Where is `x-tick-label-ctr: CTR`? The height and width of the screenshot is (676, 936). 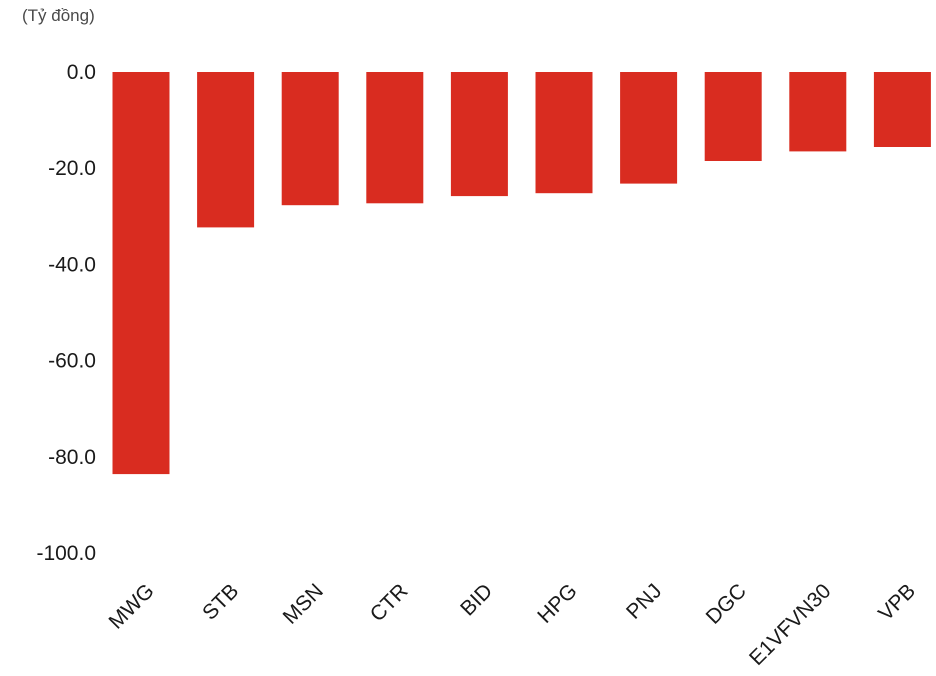 x-tick-label-ctr: CTR is located at coordinates (389, 602).